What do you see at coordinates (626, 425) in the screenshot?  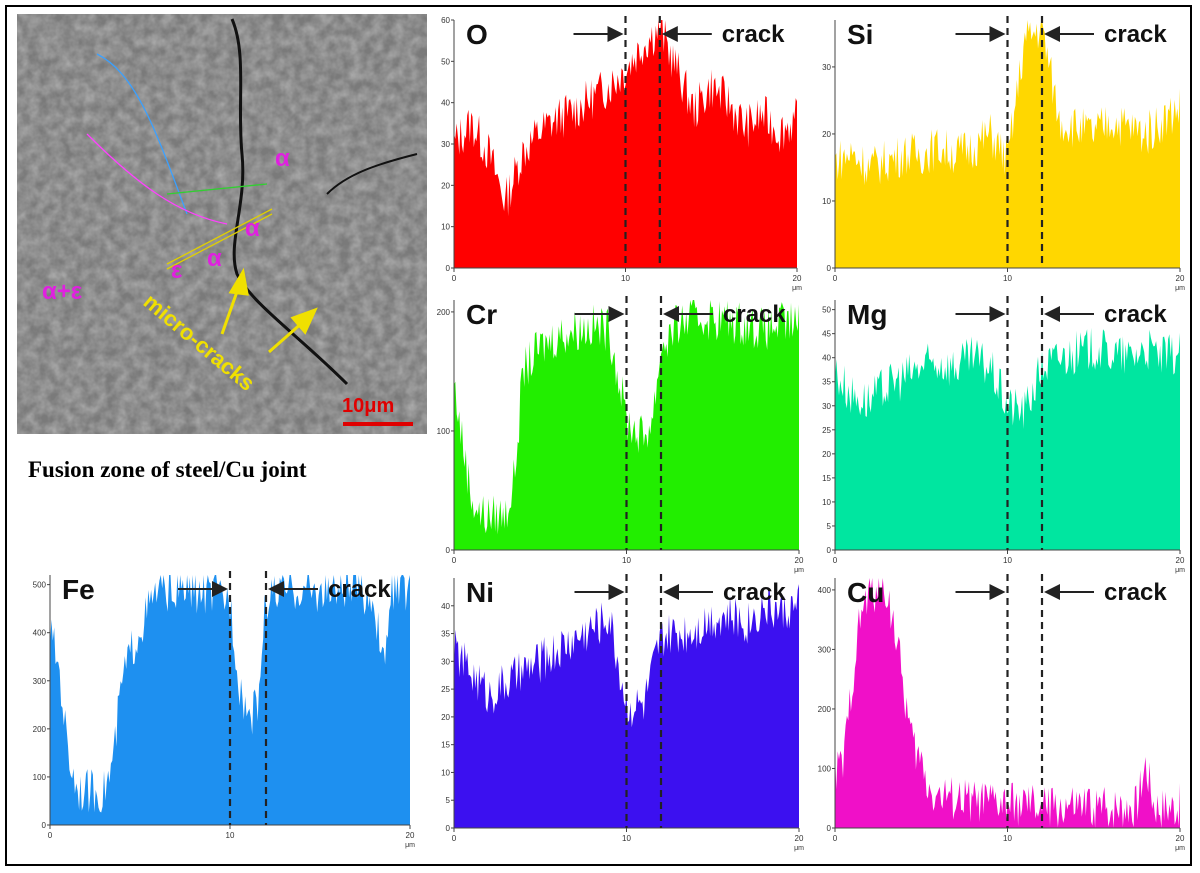 I see `series-area-Cr` at bounding box center [626, 425].